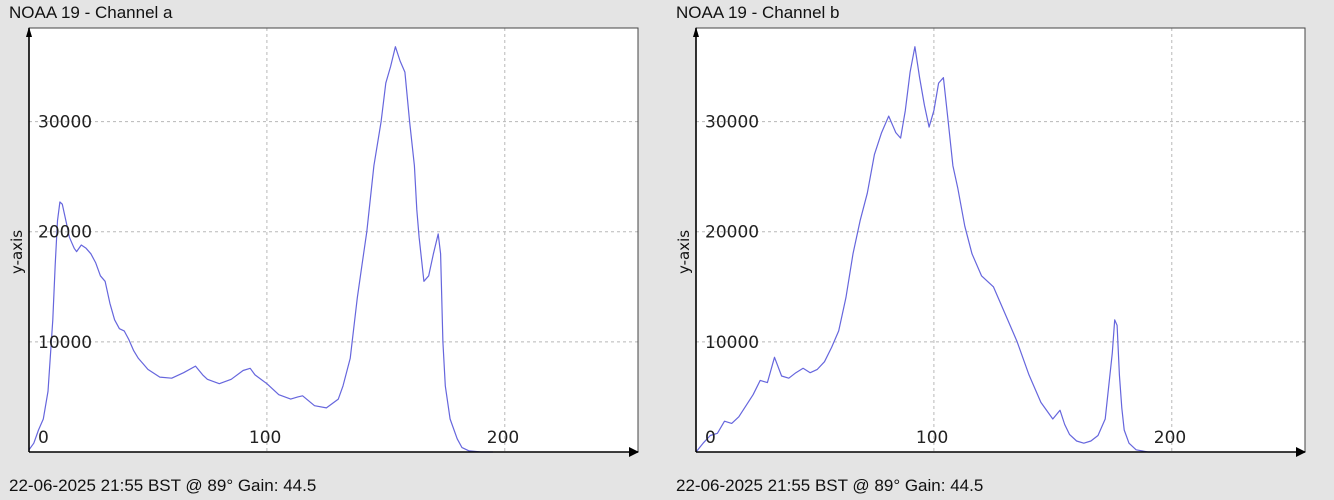  Describe the element at coordinates (758, 12) in the screenshot. I see `chart-title: NOAA 19 - Channel b` at that location.